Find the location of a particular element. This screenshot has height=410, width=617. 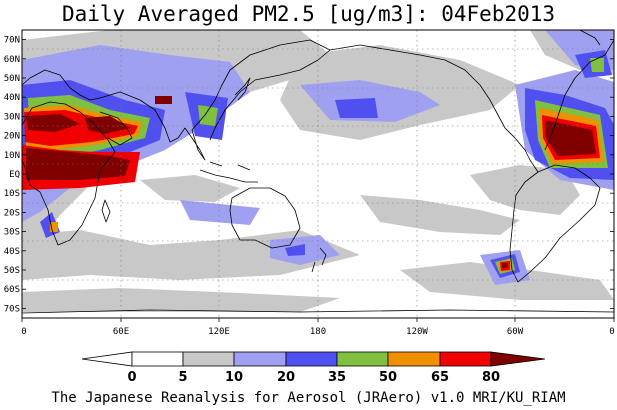

lat-label: 30N is located at coordinates (12, 117).